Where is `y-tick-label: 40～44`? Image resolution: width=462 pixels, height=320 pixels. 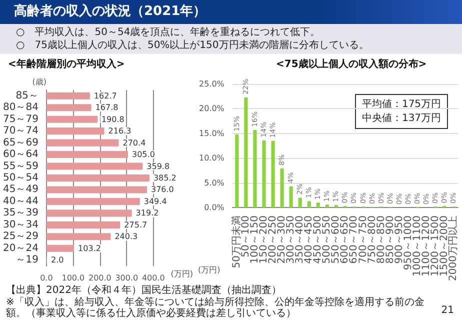
y-tick-label: 40～44 is located at coordinates (20, 201).